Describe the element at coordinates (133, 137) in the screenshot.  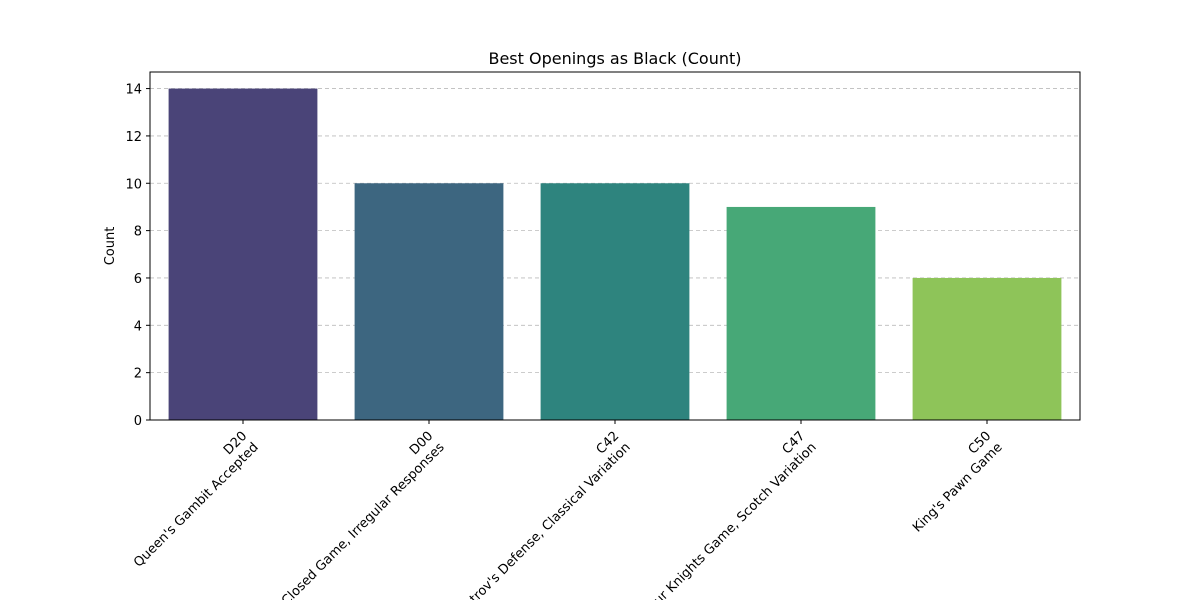
I see `y-tick-label: 12` at that location.